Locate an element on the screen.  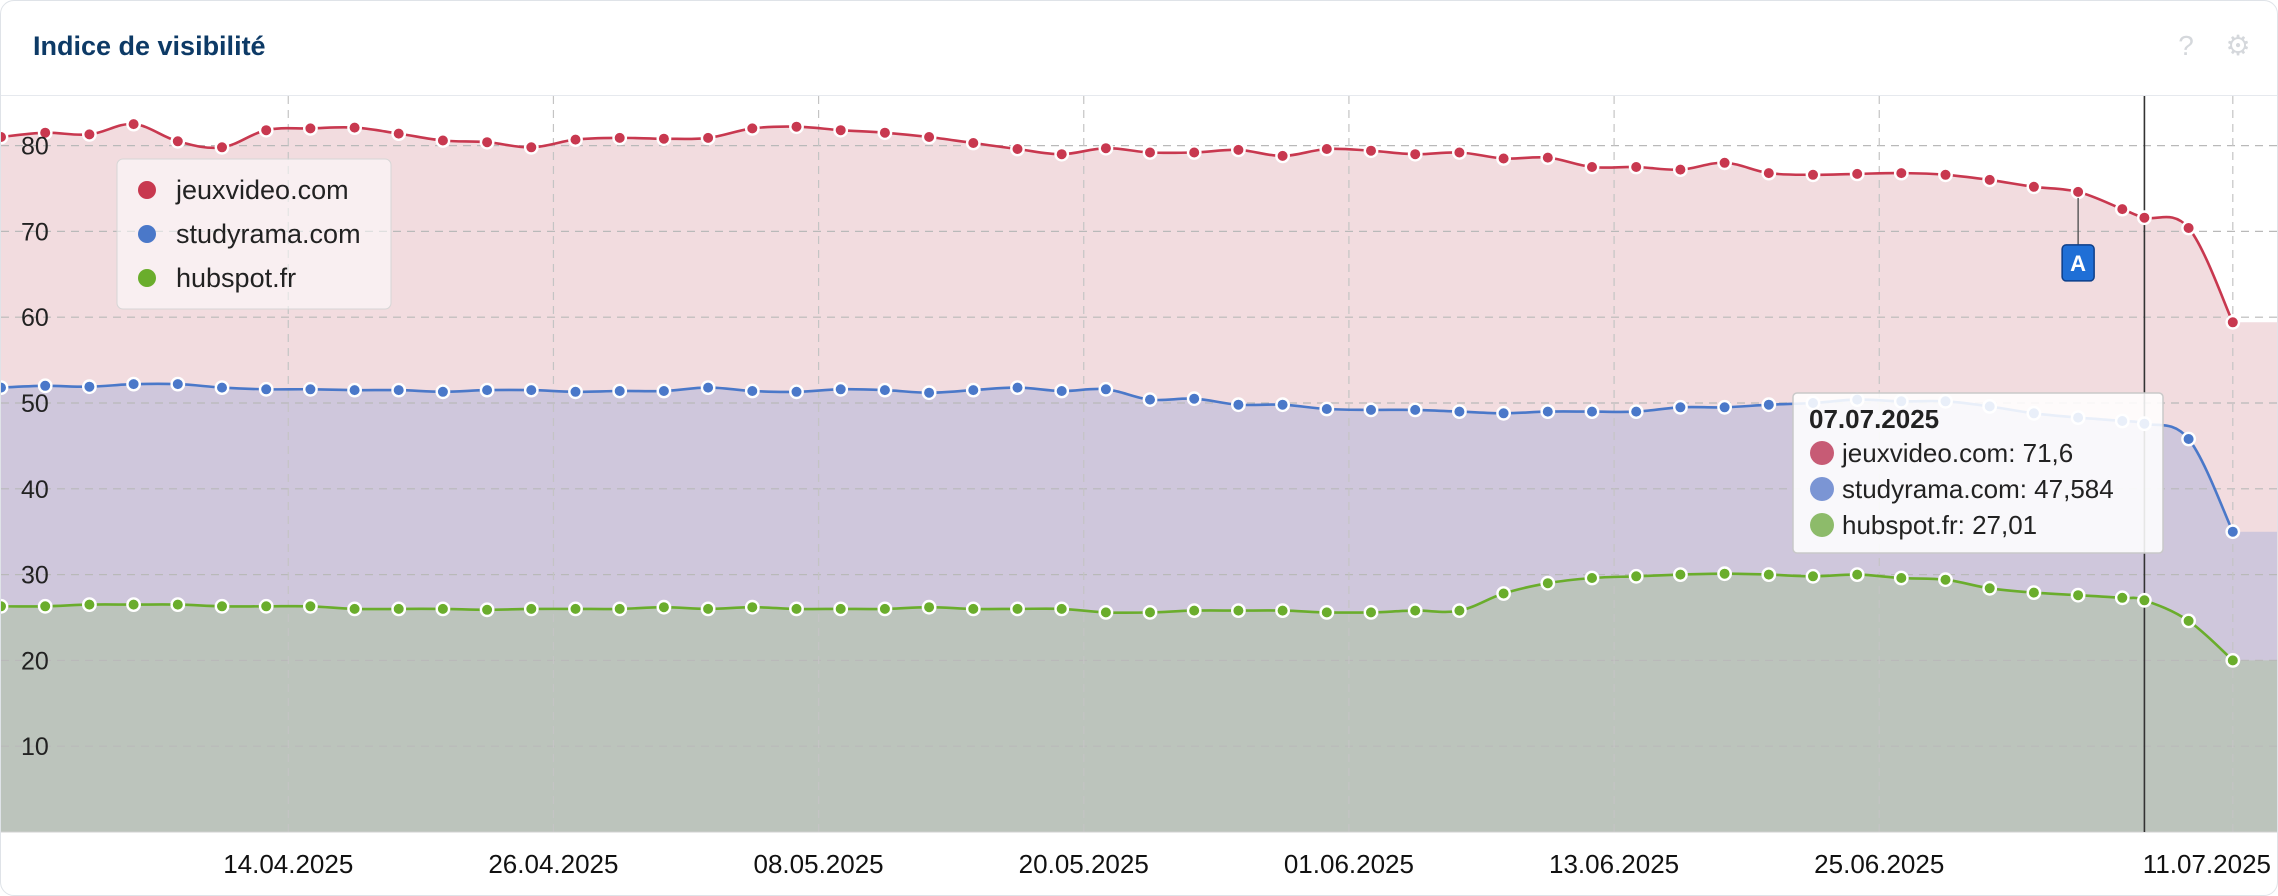
annotation-flag is located at coordinates (2078, 263).